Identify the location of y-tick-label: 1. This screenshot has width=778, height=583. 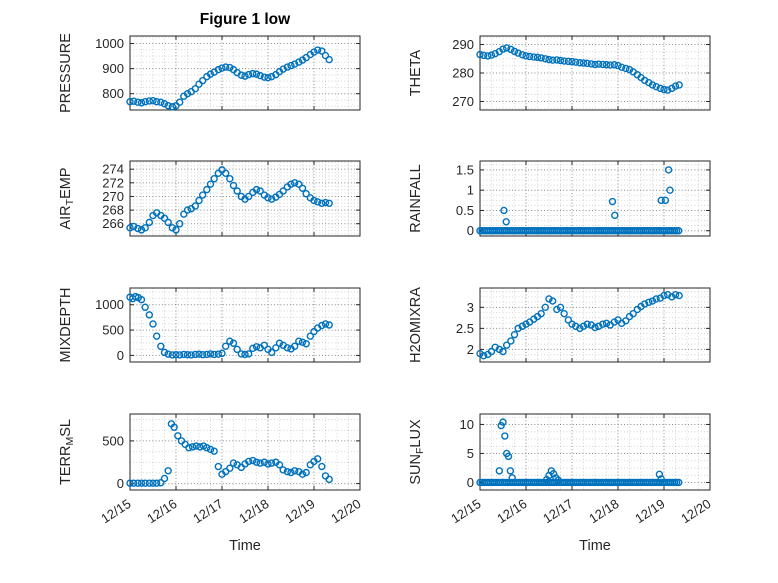
(470, 190).